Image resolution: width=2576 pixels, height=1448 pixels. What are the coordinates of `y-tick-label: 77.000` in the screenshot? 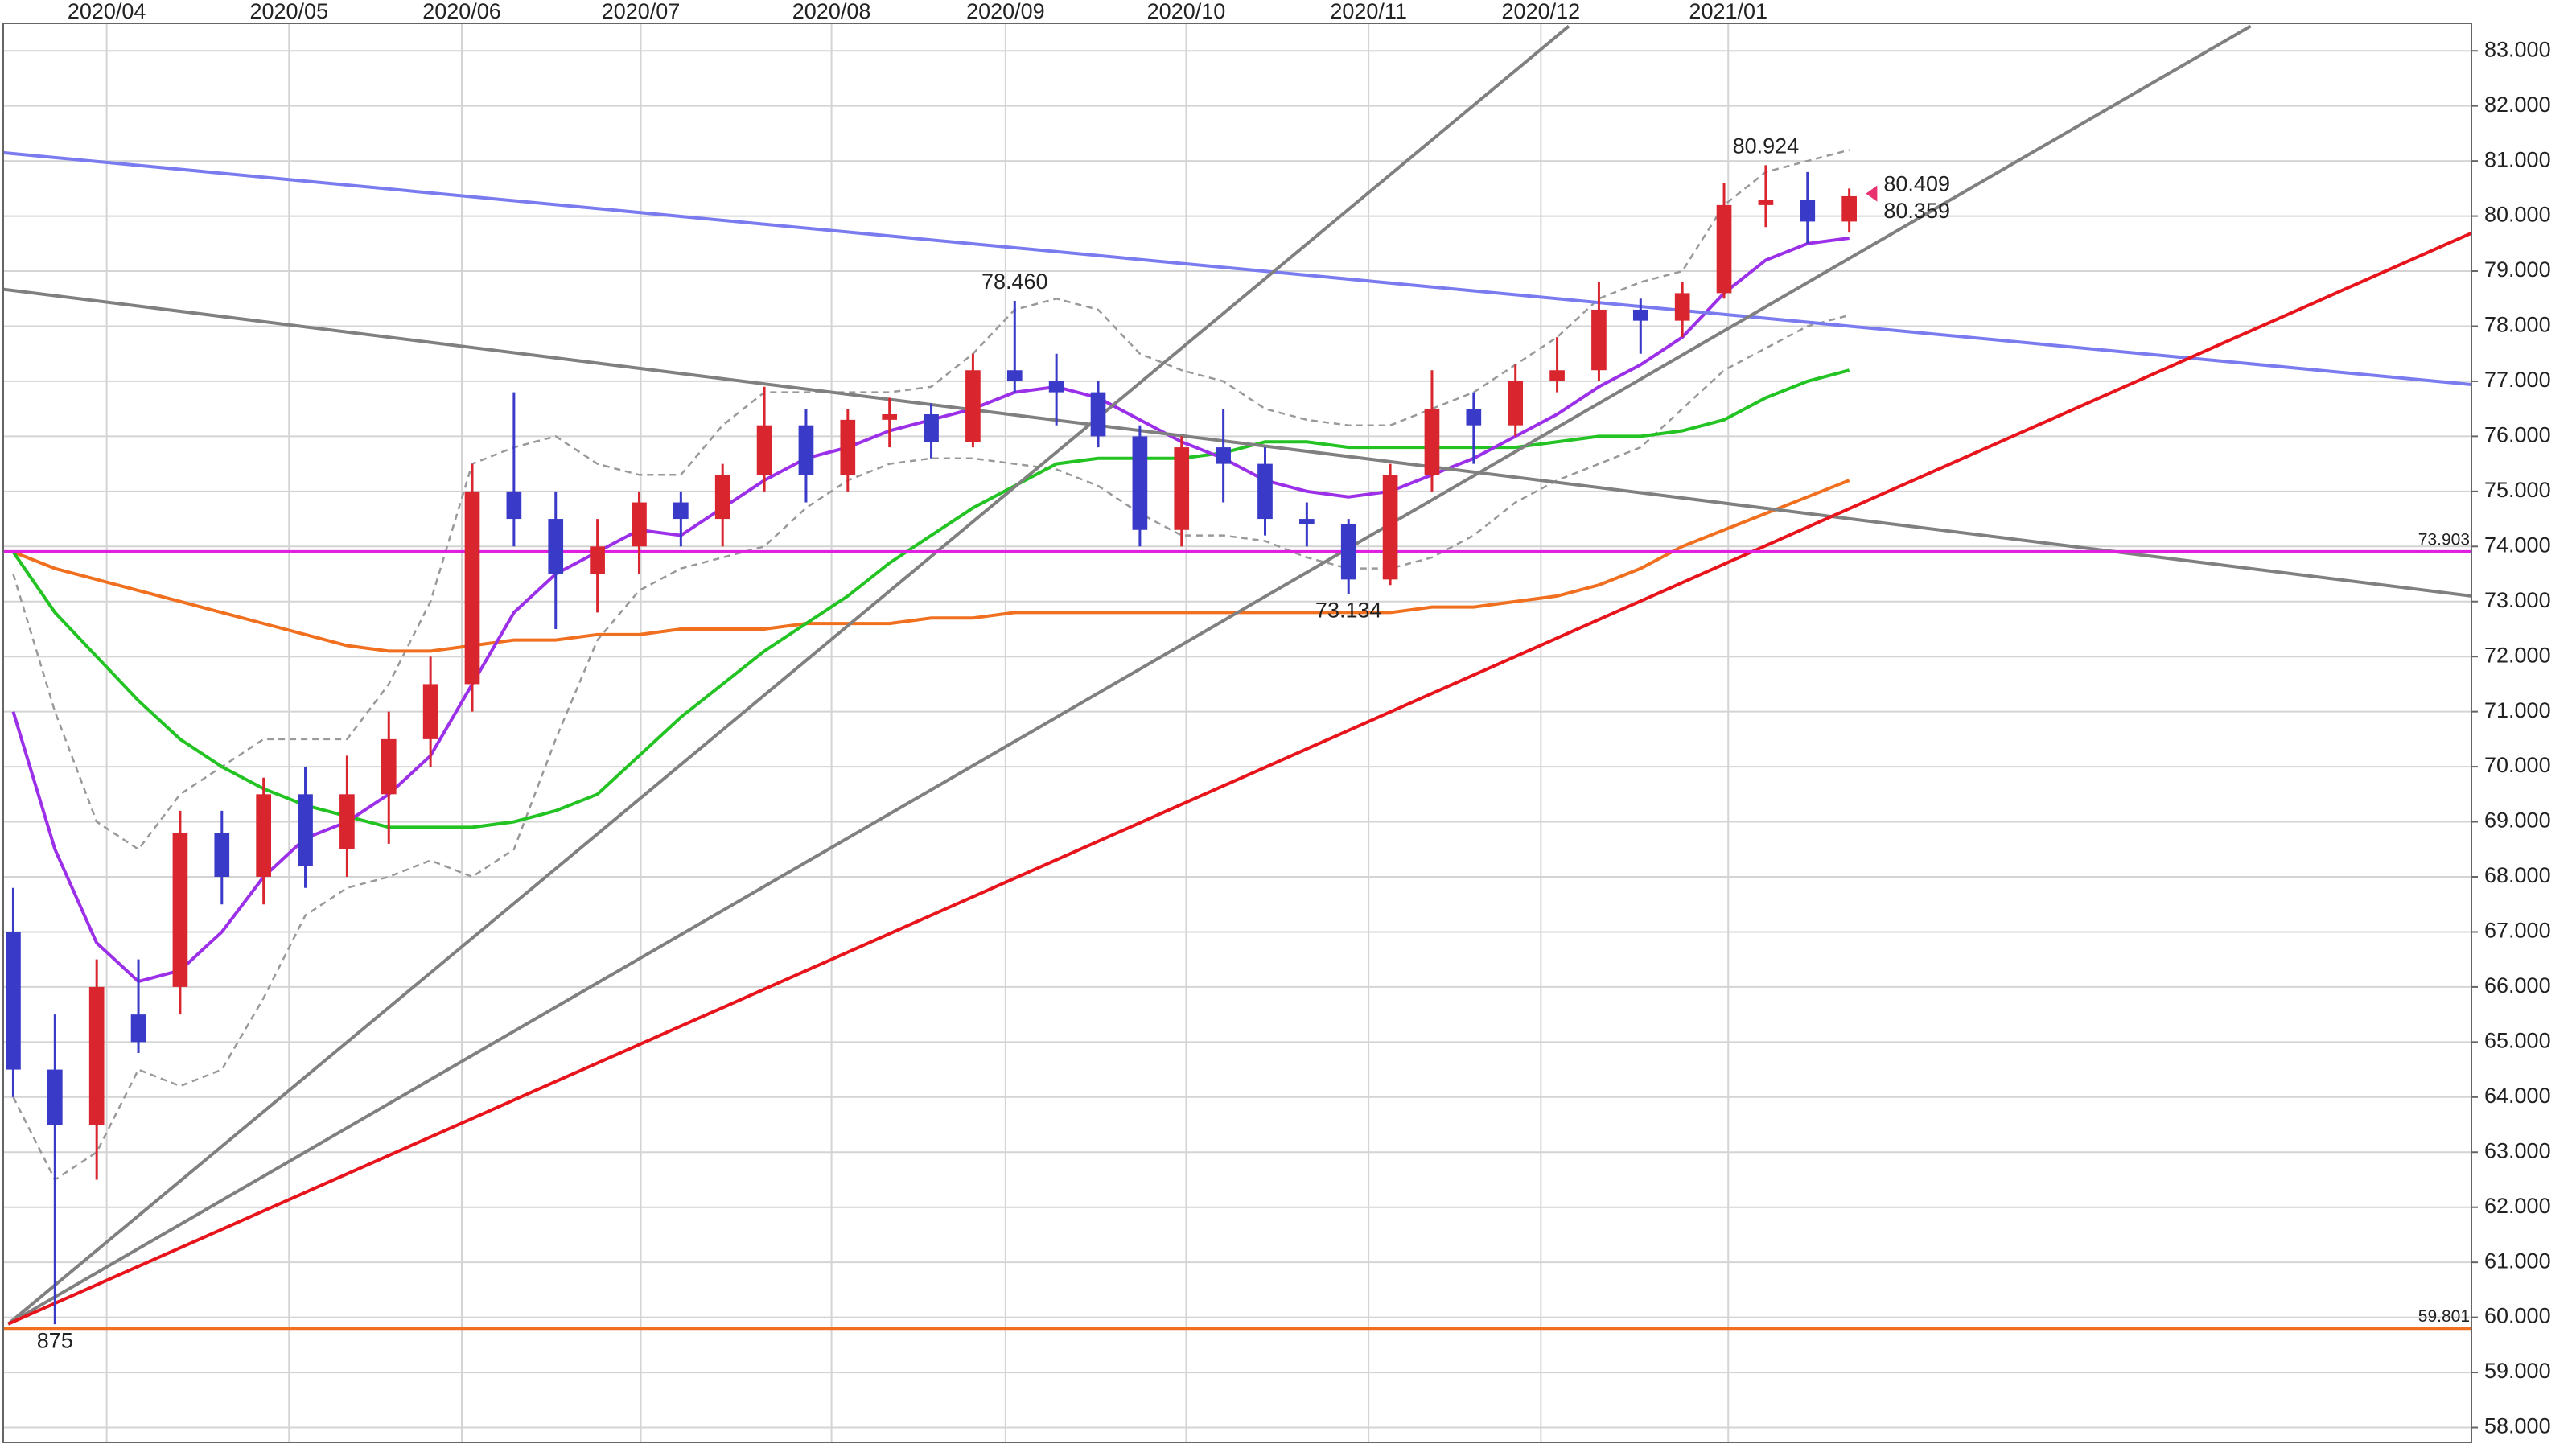 It's located at (2517, 380).